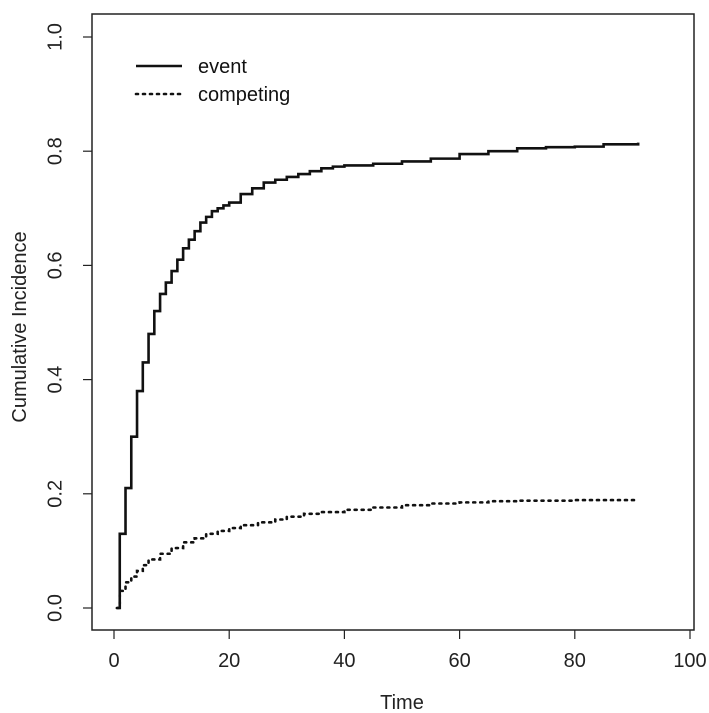  I want to click on x-tick-label: 100, so click(689, 661).